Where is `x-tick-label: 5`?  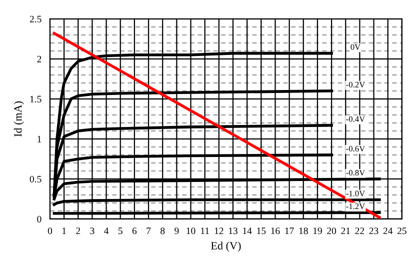 x-tick-label: 5 is located at coordinates (120, 231).